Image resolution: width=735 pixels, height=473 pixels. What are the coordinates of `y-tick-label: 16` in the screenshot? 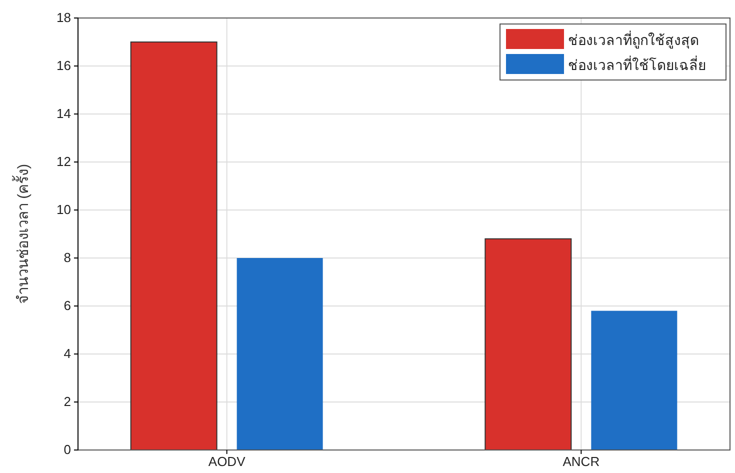 It's located at (63, 66).